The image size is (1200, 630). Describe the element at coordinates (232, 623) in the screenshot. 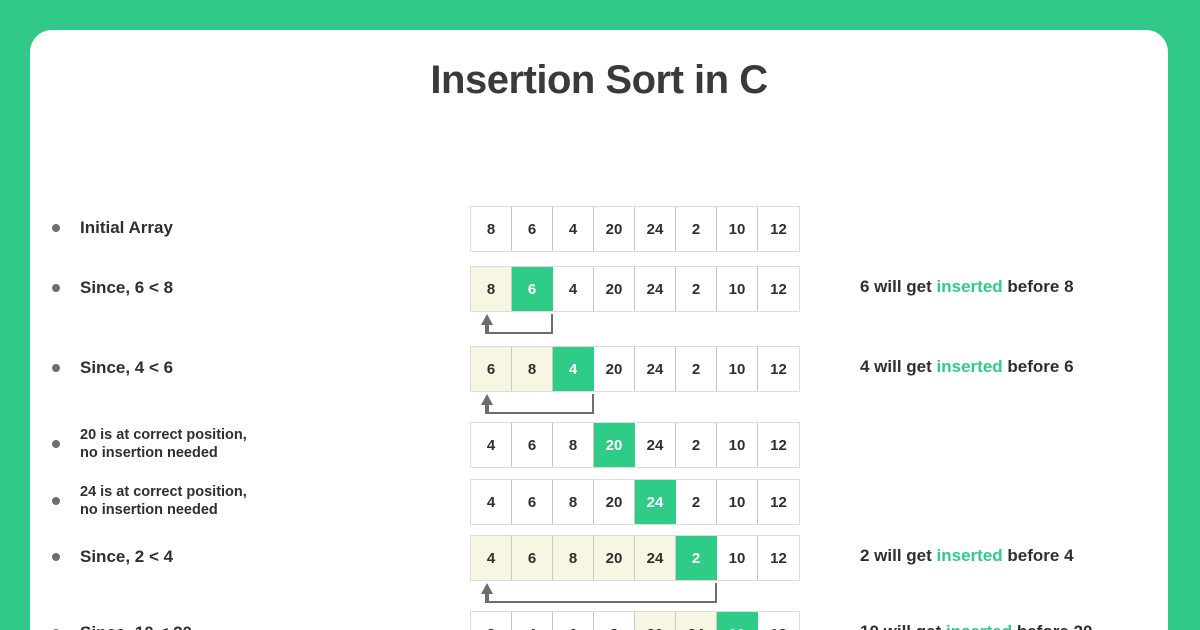

I see `step-label-7: Since, 10 < 20` at that location.